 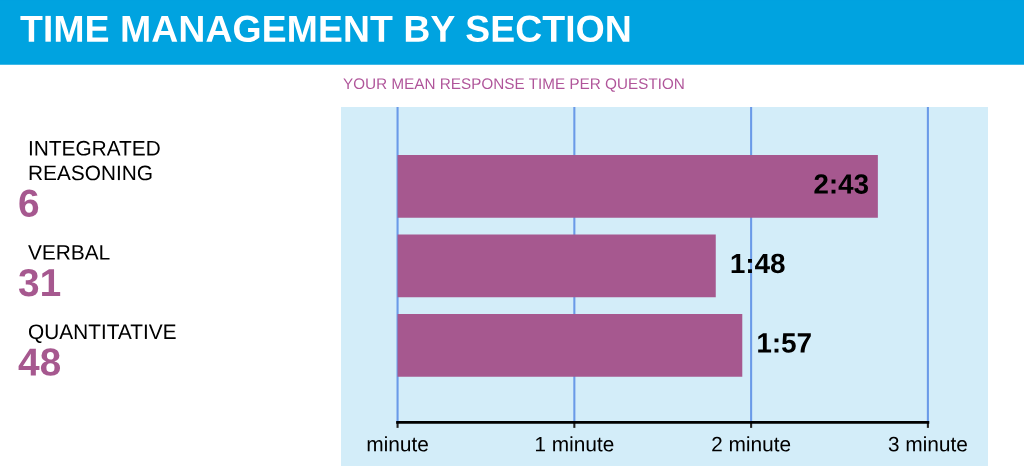 I want to click on data-label: 1:57, so click(x=784, y=343).